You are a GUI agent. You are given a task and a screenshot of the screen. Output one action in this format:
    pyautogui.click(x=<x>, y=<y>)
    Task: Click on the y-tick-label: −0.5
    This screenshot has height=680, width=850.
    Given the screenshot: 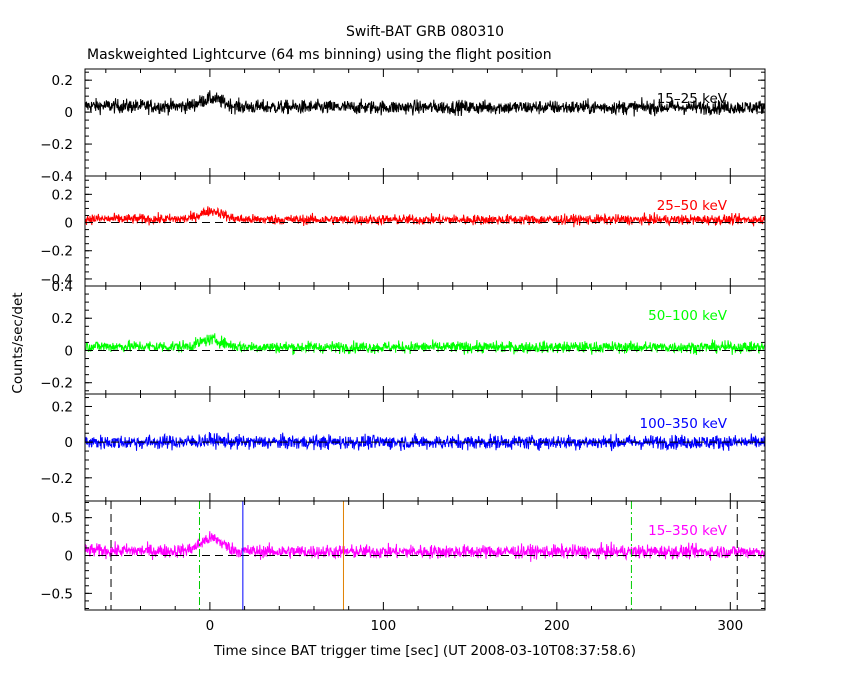 What is the action you would take?
    pyautogui.click(x=56, y=594)
    